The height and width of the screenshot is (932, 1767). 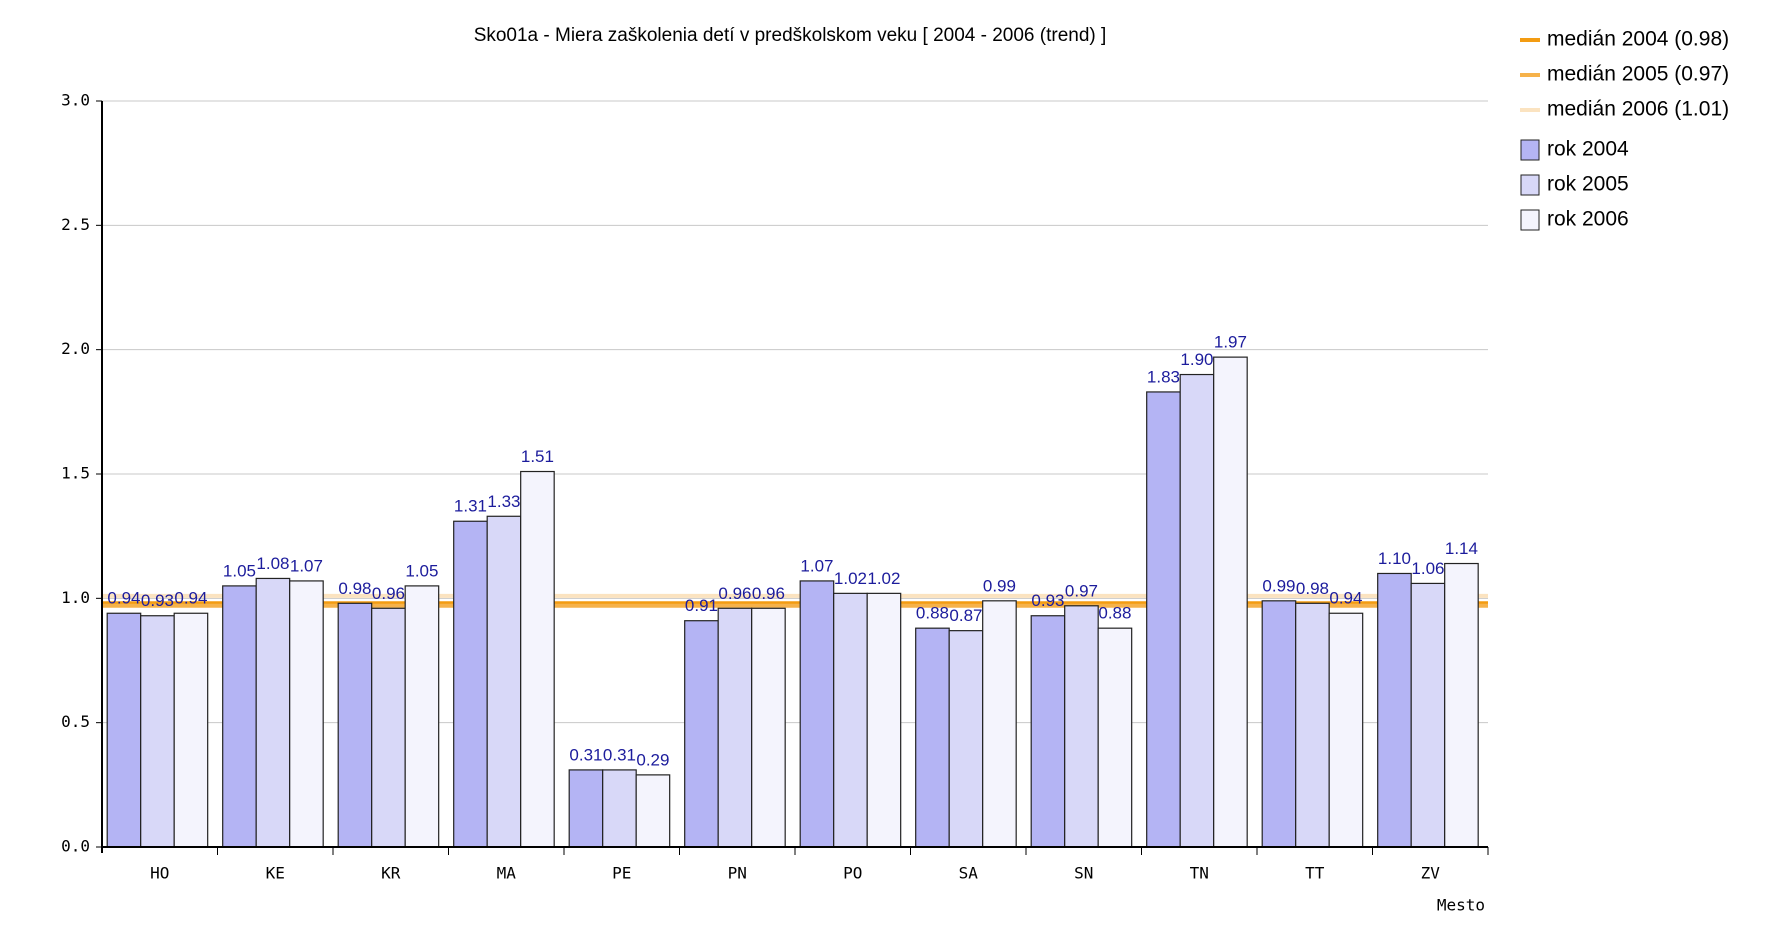 What do you see at coordinates (1163, 376) in the screenshot?
I see `value-label: 1.83` at bounding box center [1163, 376].